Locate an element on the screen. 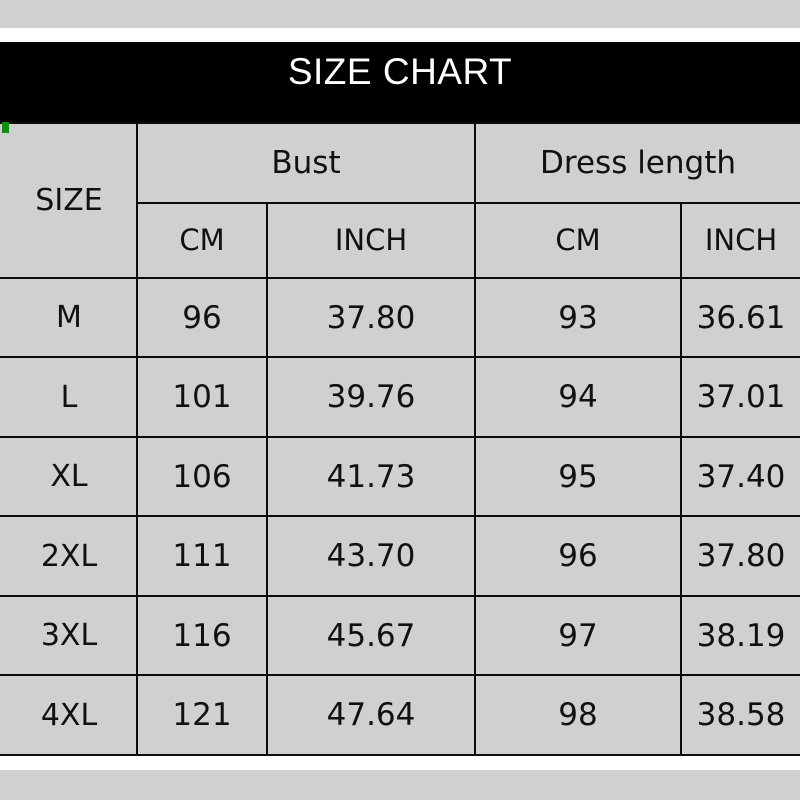  table-row: 4XL 121 47.64 98 38.58 is located at coordinates (400, 715).